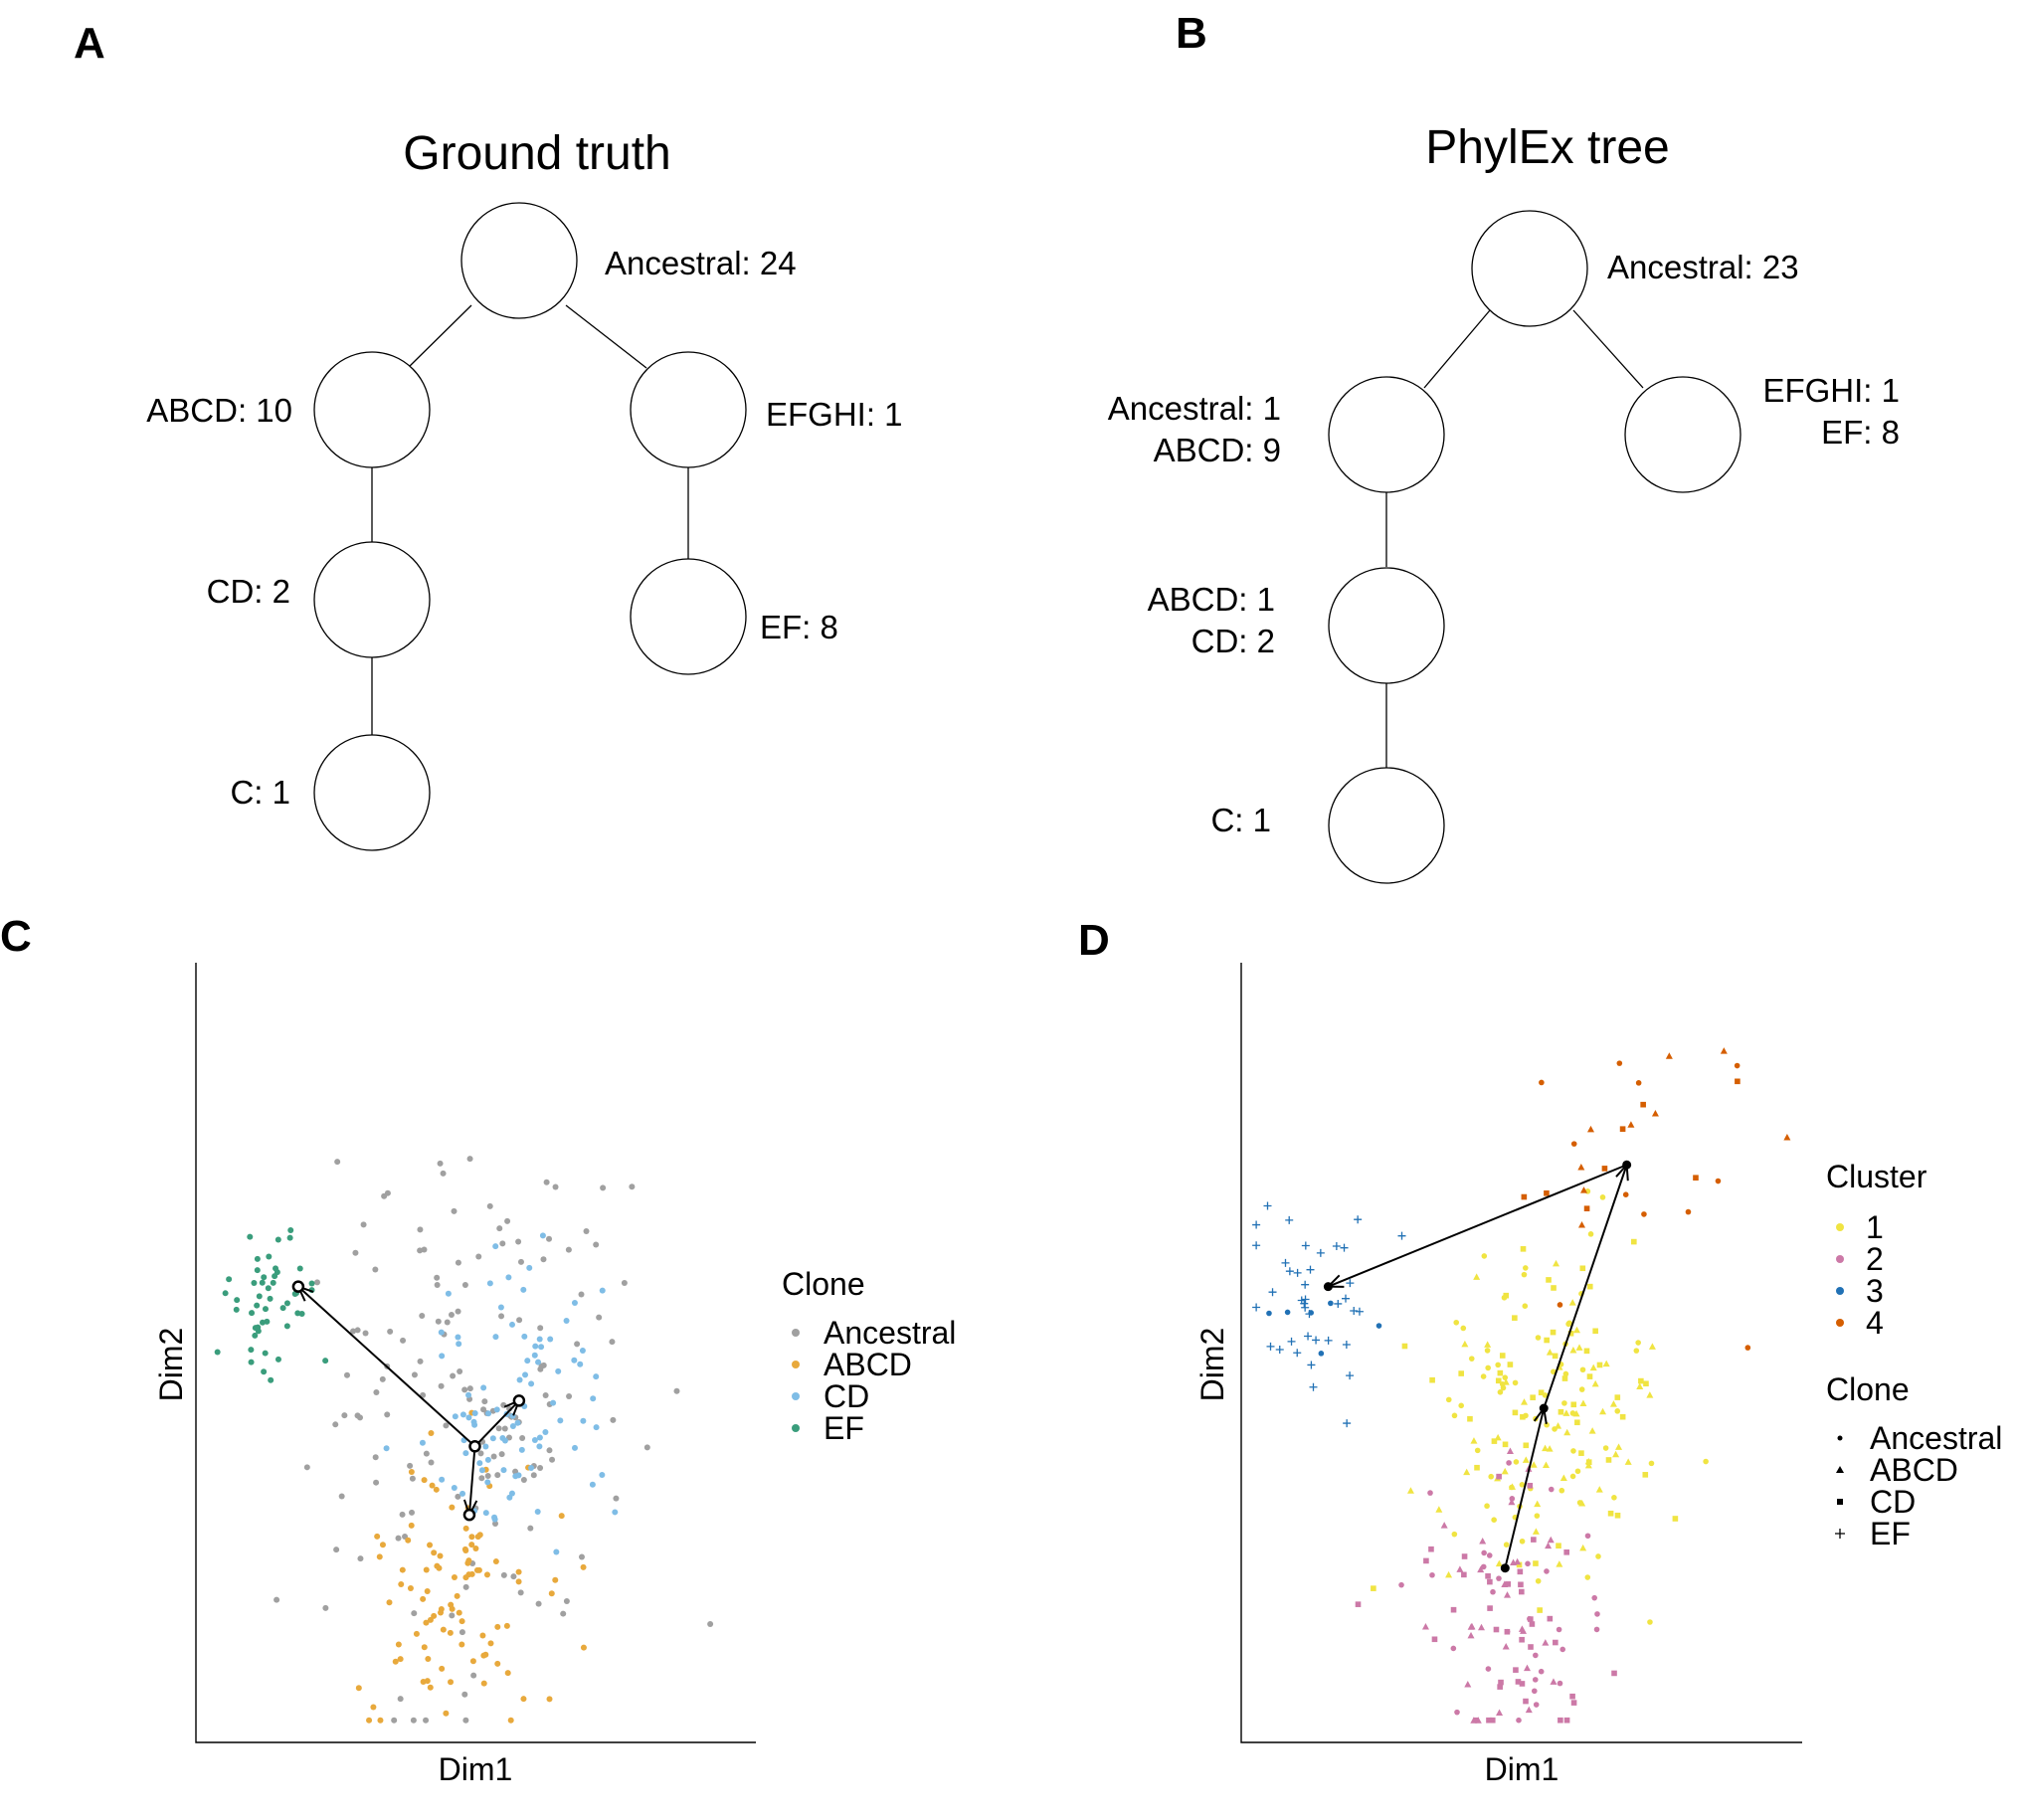  I want to click on legend-label: 2, so click(1875, 1259).